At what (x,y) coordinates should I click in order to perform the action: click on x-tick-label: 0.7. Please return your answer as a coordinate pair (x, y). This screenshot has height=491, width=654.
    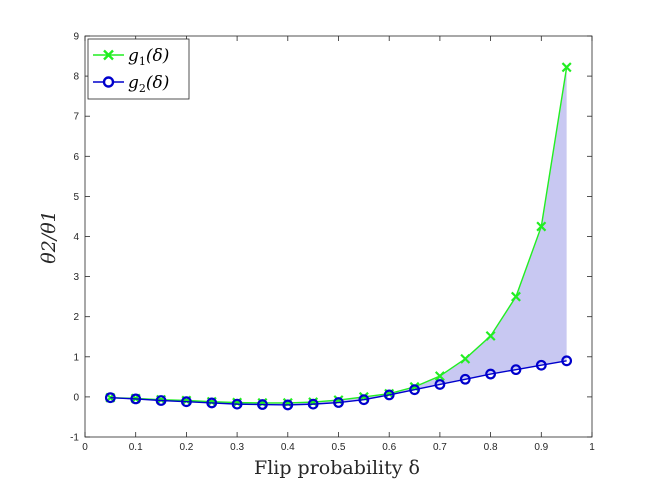
    Looking at the image, I should click on (440, 447).